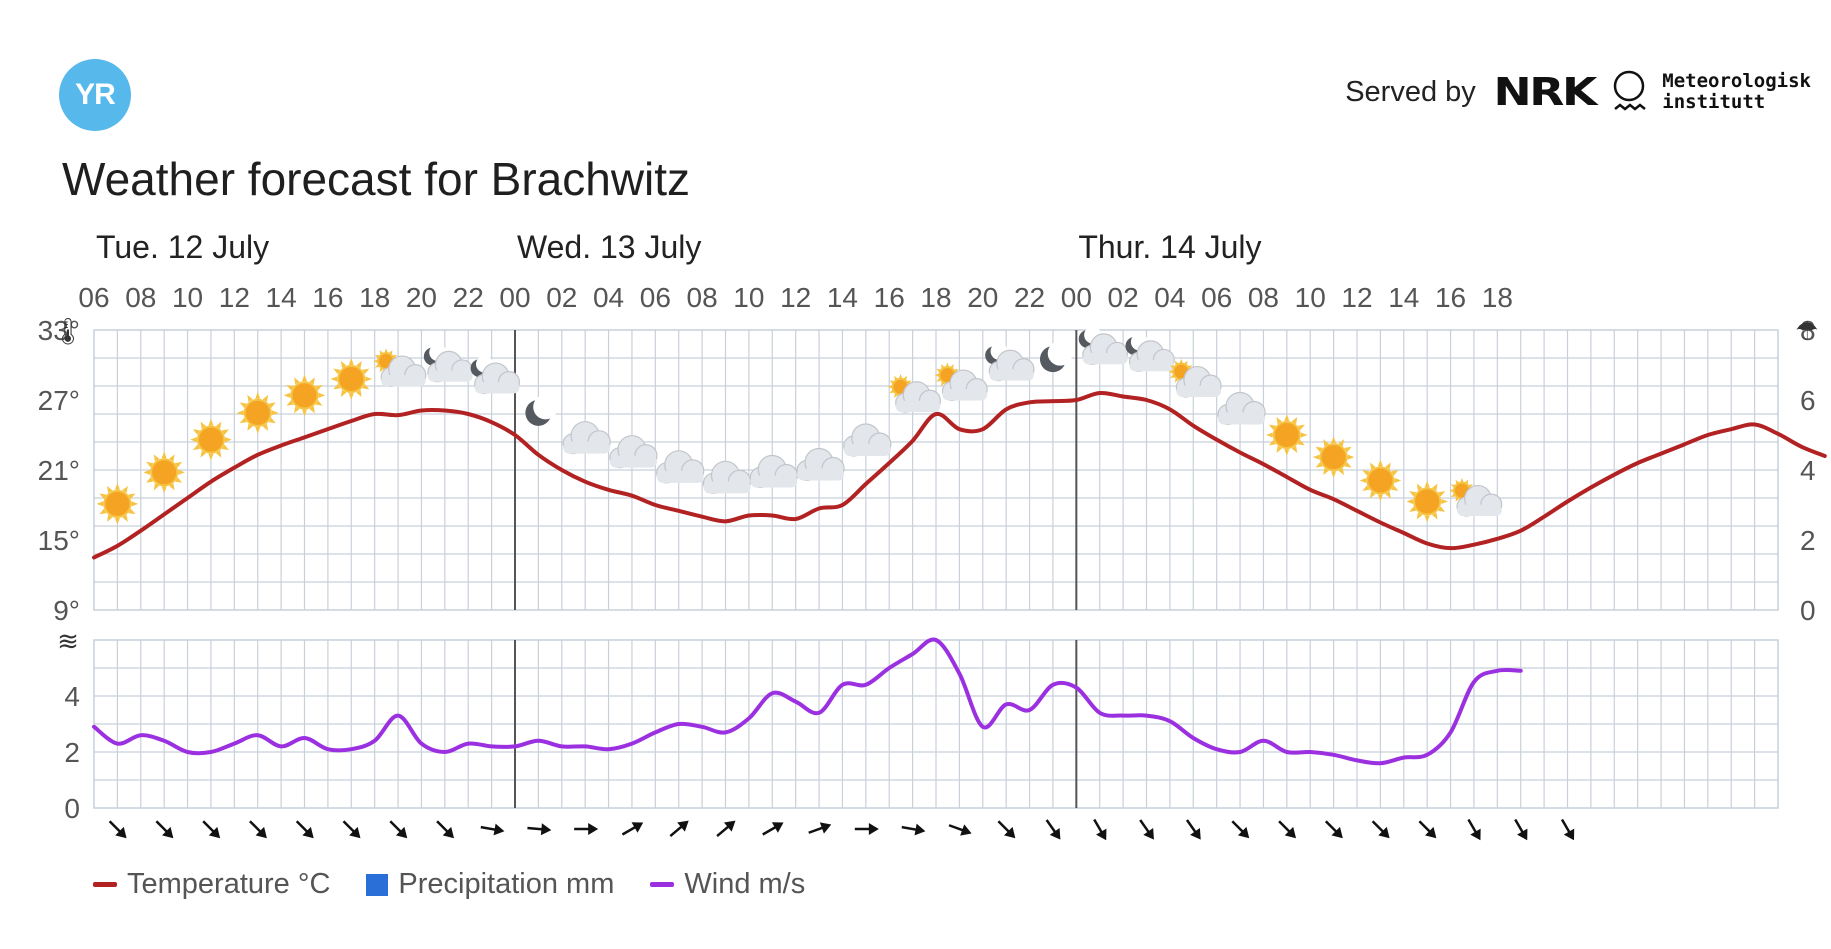 The image size is (1831, 949). I want to click on precip-axis-label: 2, so click(1808, 540).